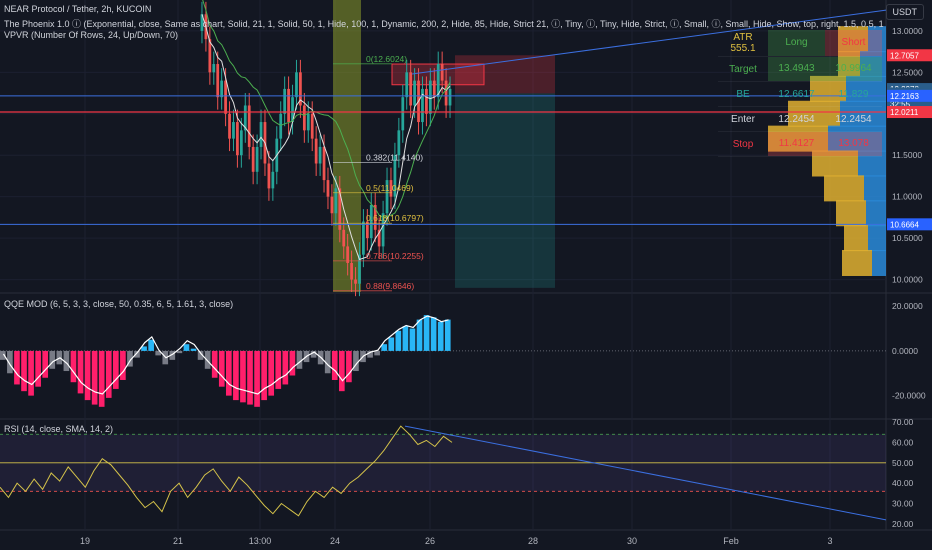  What do you see at coordinates (903, 483) in the screenshot?
I see `rsi-tick-label: 40.00` at bounding box center [903, 483].